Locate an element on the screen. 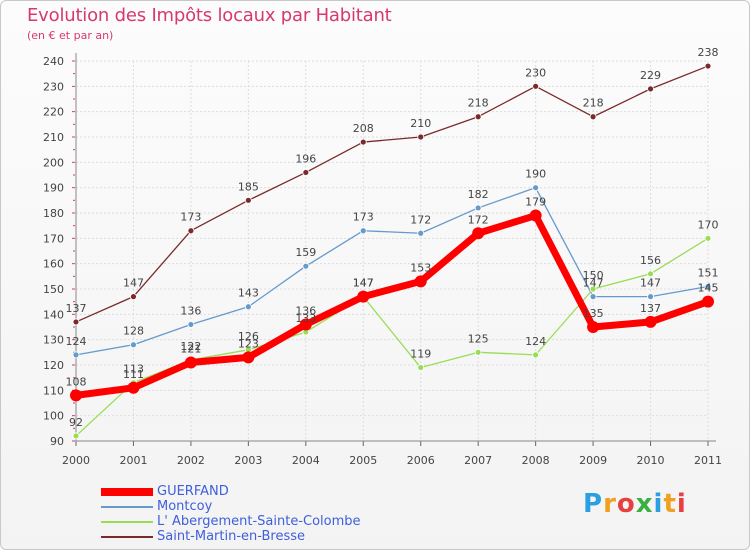 The height and width of the screenshot is (550, 750). legend-label: L' Abergement-Sainte-Colombe is located at coordinates (259, 521).